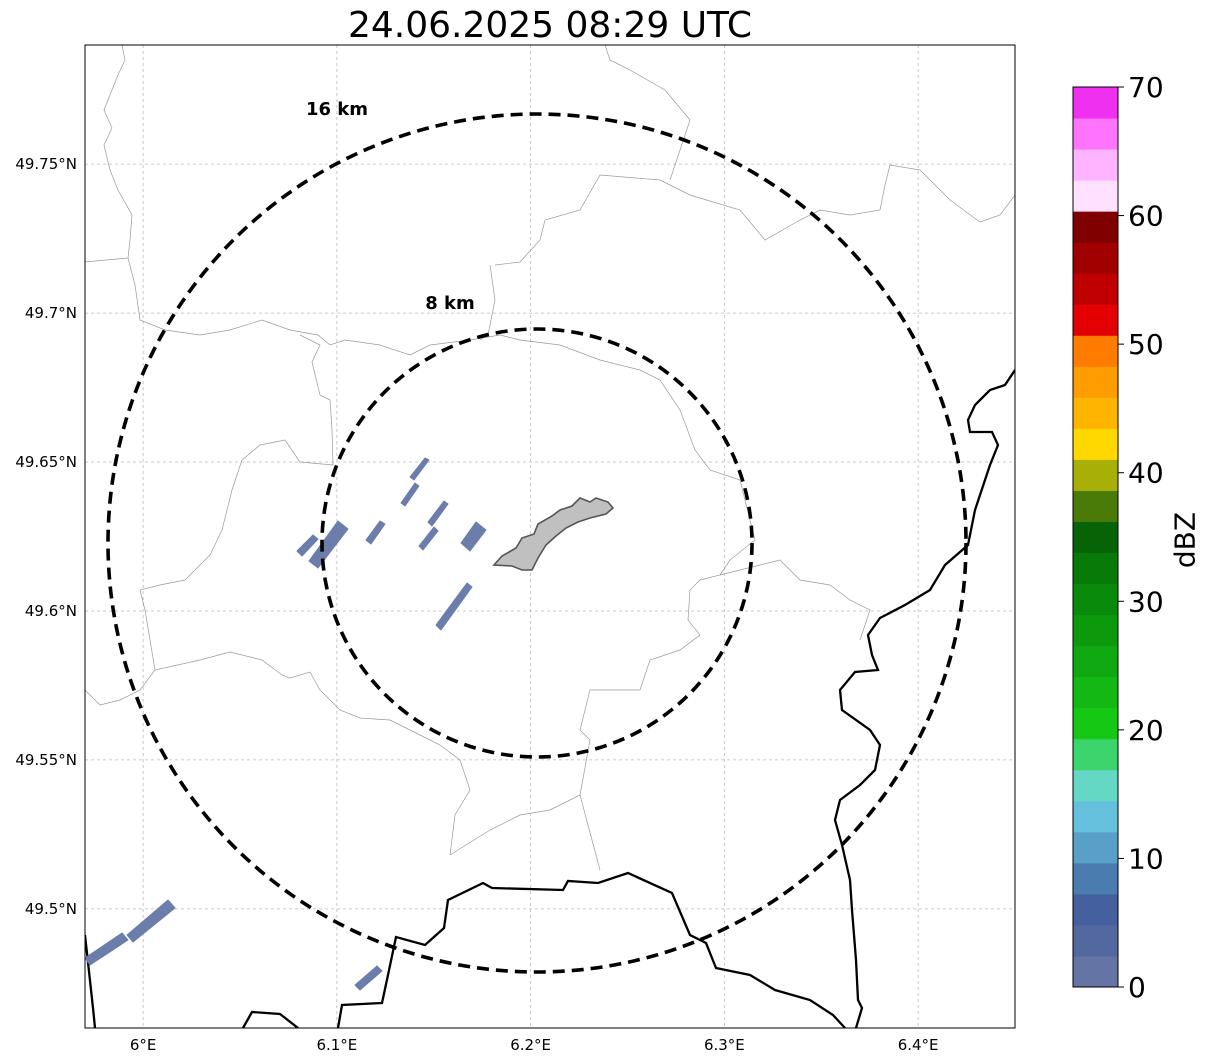 The width and height of the screenshot is (1207, 1064). I want to click on lat-tick-label: 49.6°N, so click(51, 611).